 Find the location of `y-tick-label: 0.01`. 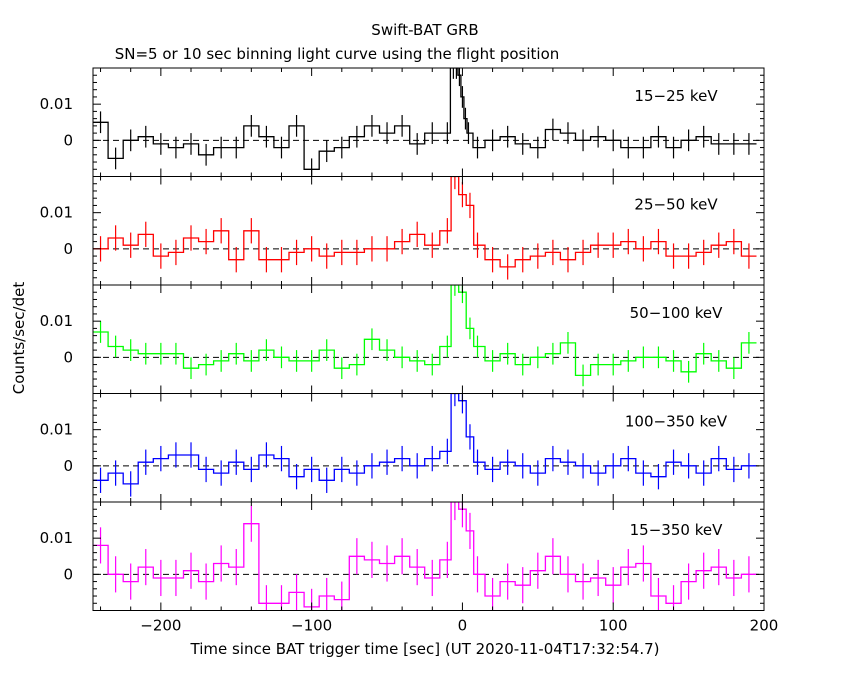

y-tick-label: 0.01 is located at coordinates (56, 104).